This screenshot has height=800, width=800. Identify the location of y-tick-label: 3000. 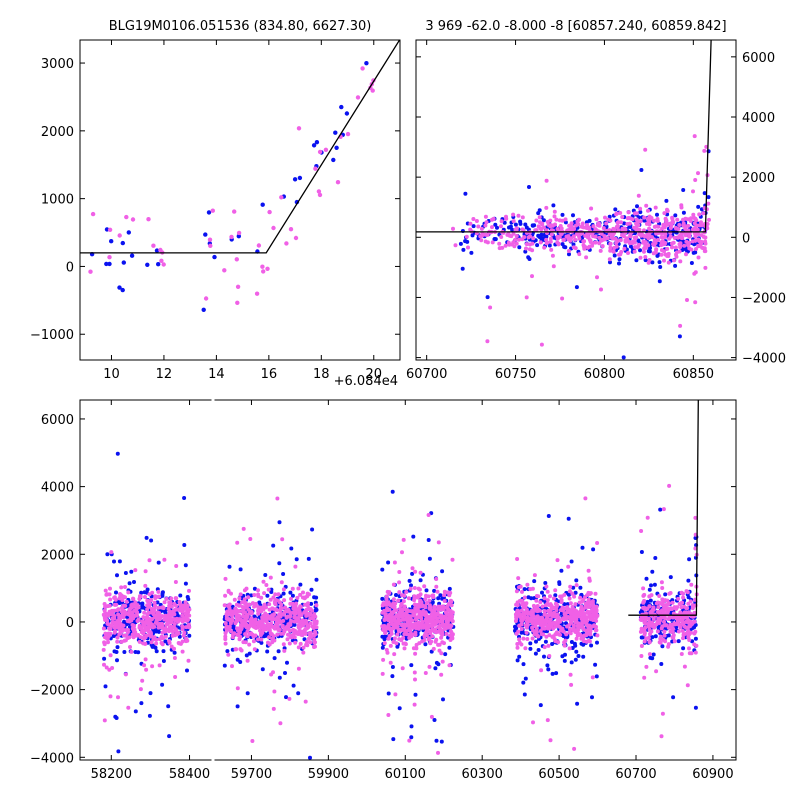
(57, 64).